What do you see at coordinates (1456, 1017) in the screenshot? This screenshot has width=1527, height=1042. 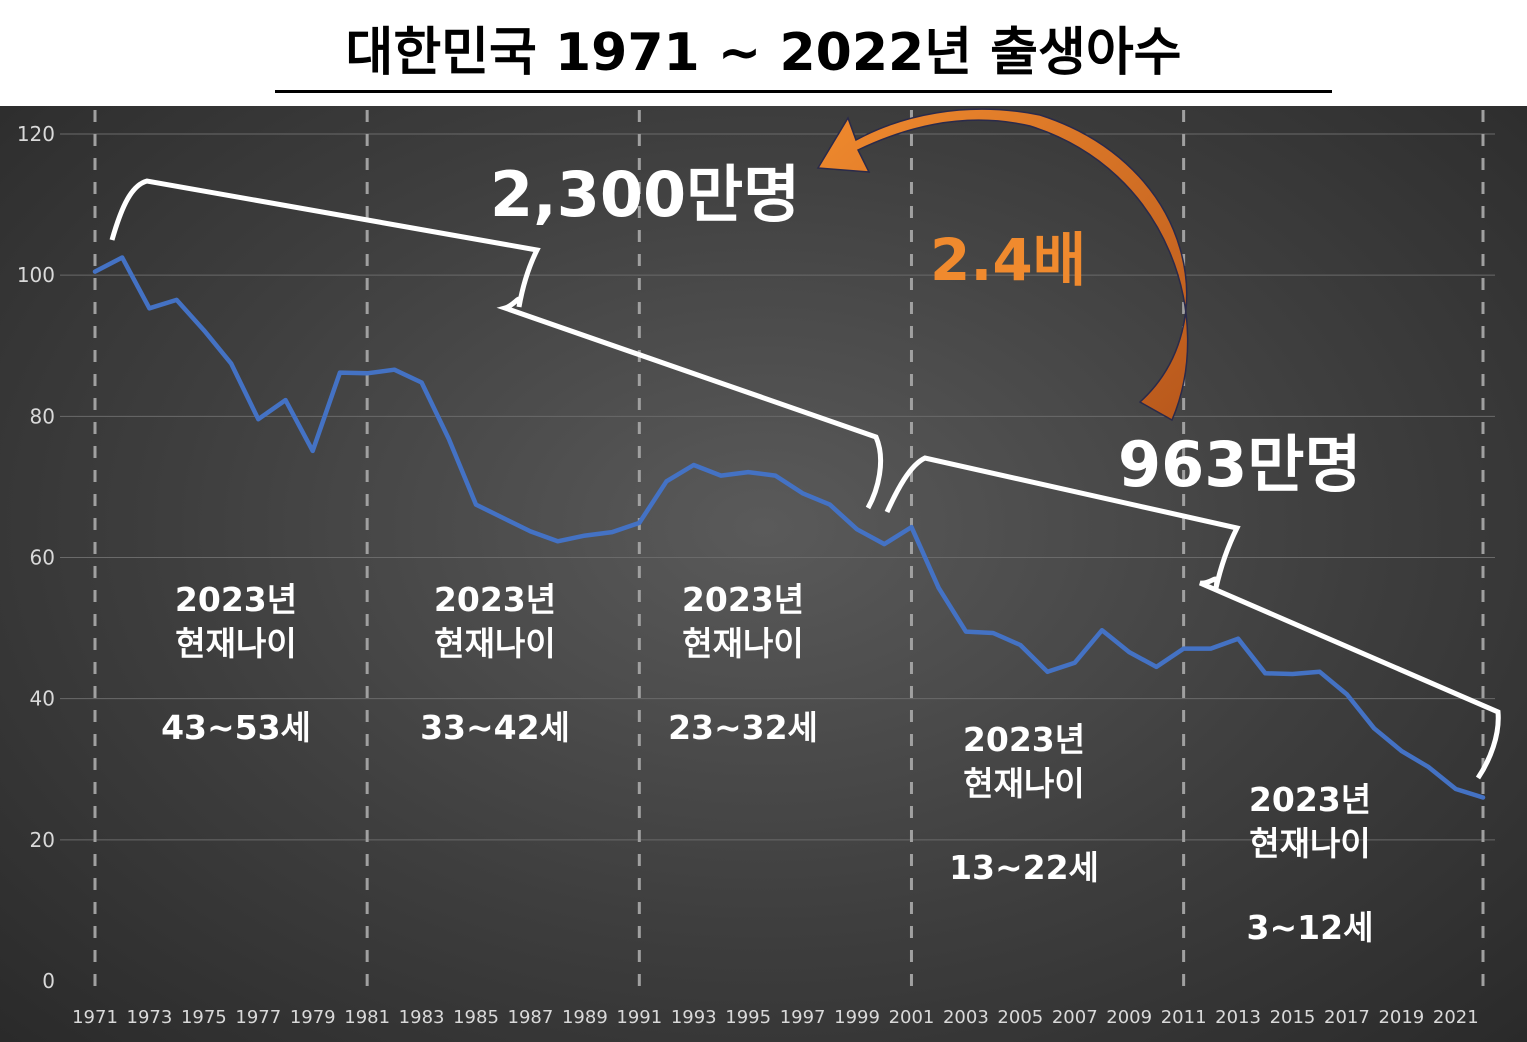 I see `x-tick-label: 2021` at bounding box center [1456, 1017].